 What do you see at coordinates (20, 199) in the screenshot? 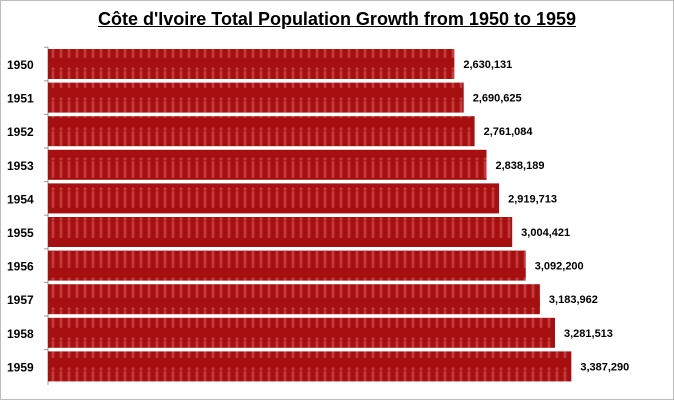
I see `category-label: 1954` at bounding box center [20, 199].